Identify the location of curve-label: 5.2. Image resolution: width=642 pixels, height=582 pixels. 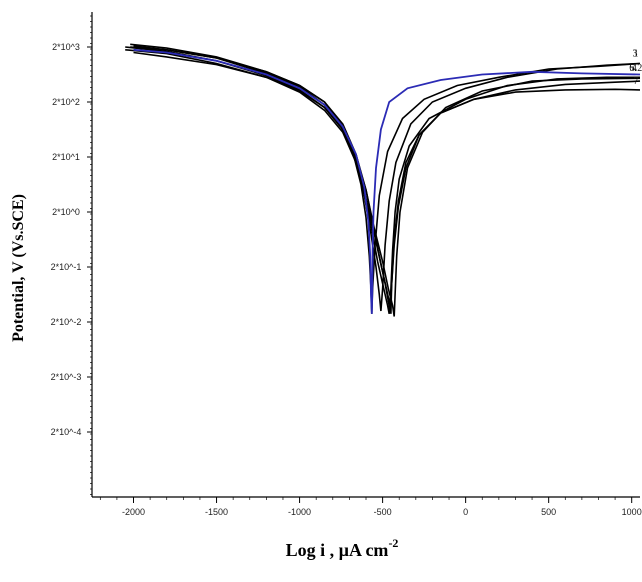
(636, 68).